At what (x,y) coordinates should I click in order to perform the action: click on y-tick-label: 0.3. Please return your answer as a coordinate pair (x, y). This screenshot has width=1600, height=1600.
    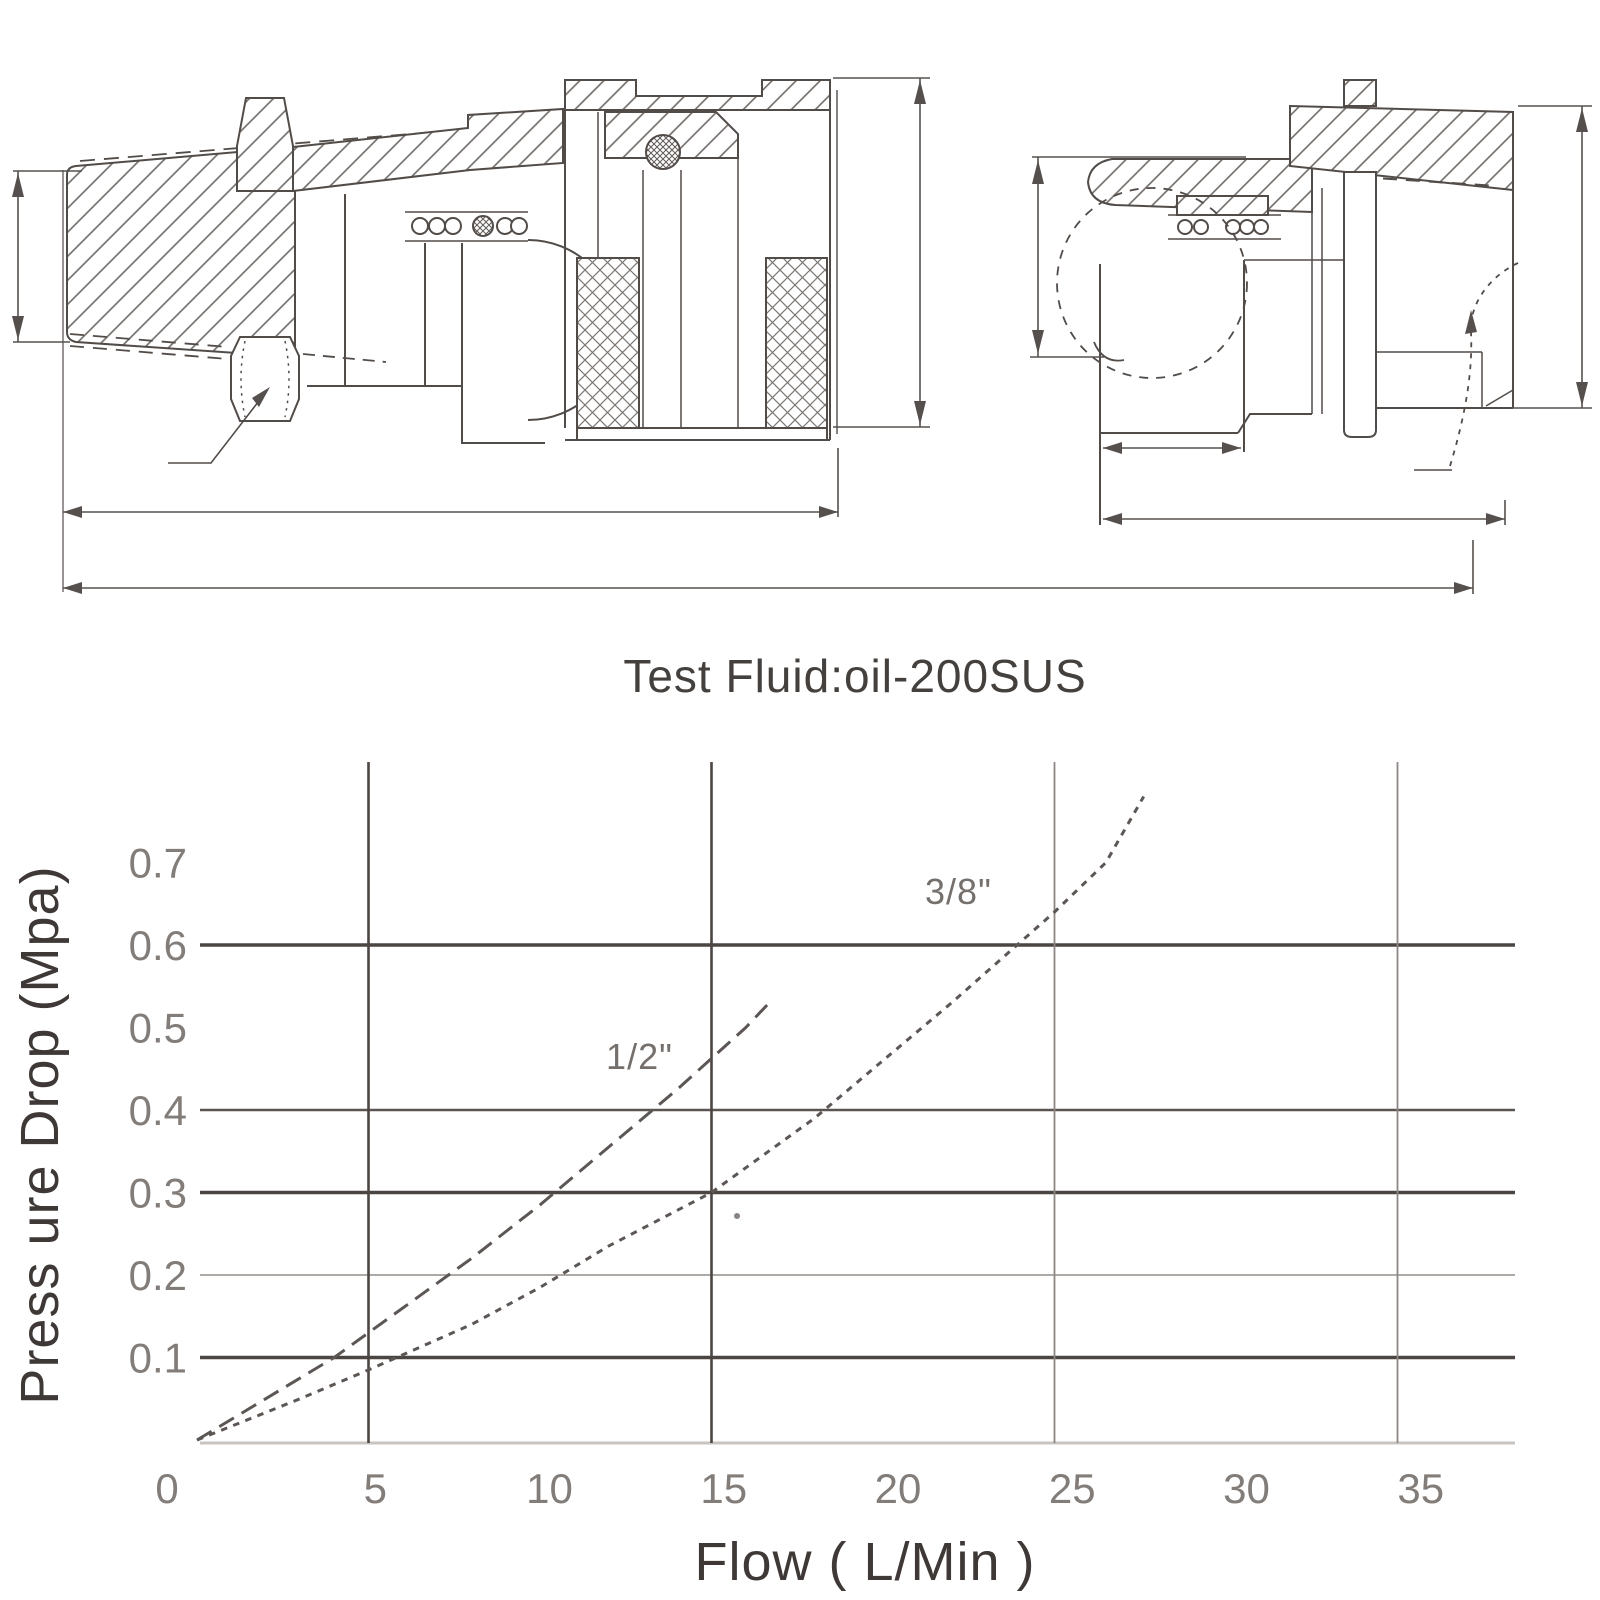
    Looking at the image, I should click on (158, 1193).